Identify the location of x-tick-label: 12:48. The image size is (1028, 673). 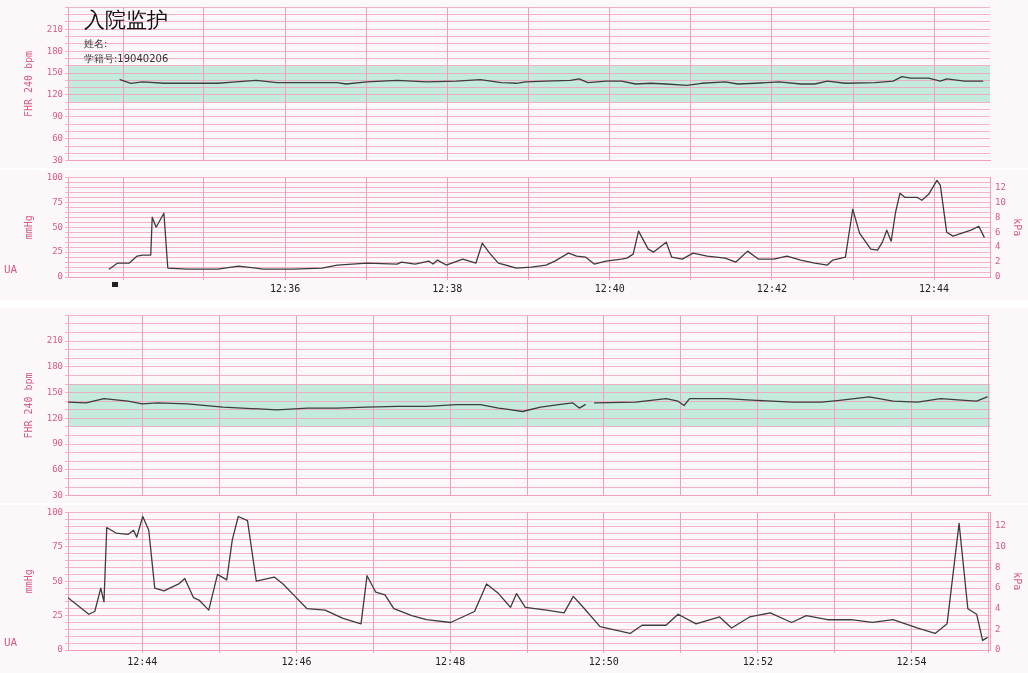
(450, 661).